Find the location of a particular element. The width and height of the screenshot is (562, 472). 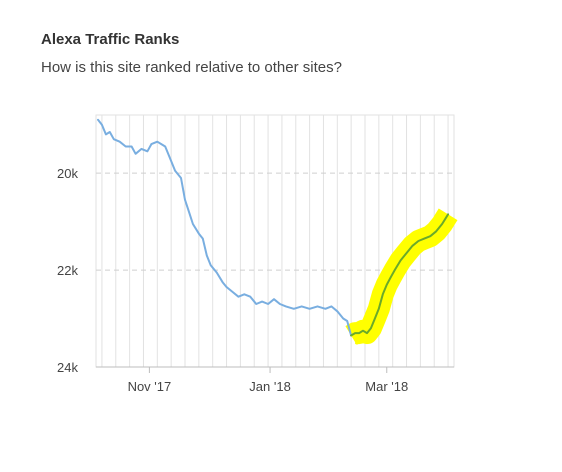

y-tick-label: 20k is located at coordinates (67, 173).